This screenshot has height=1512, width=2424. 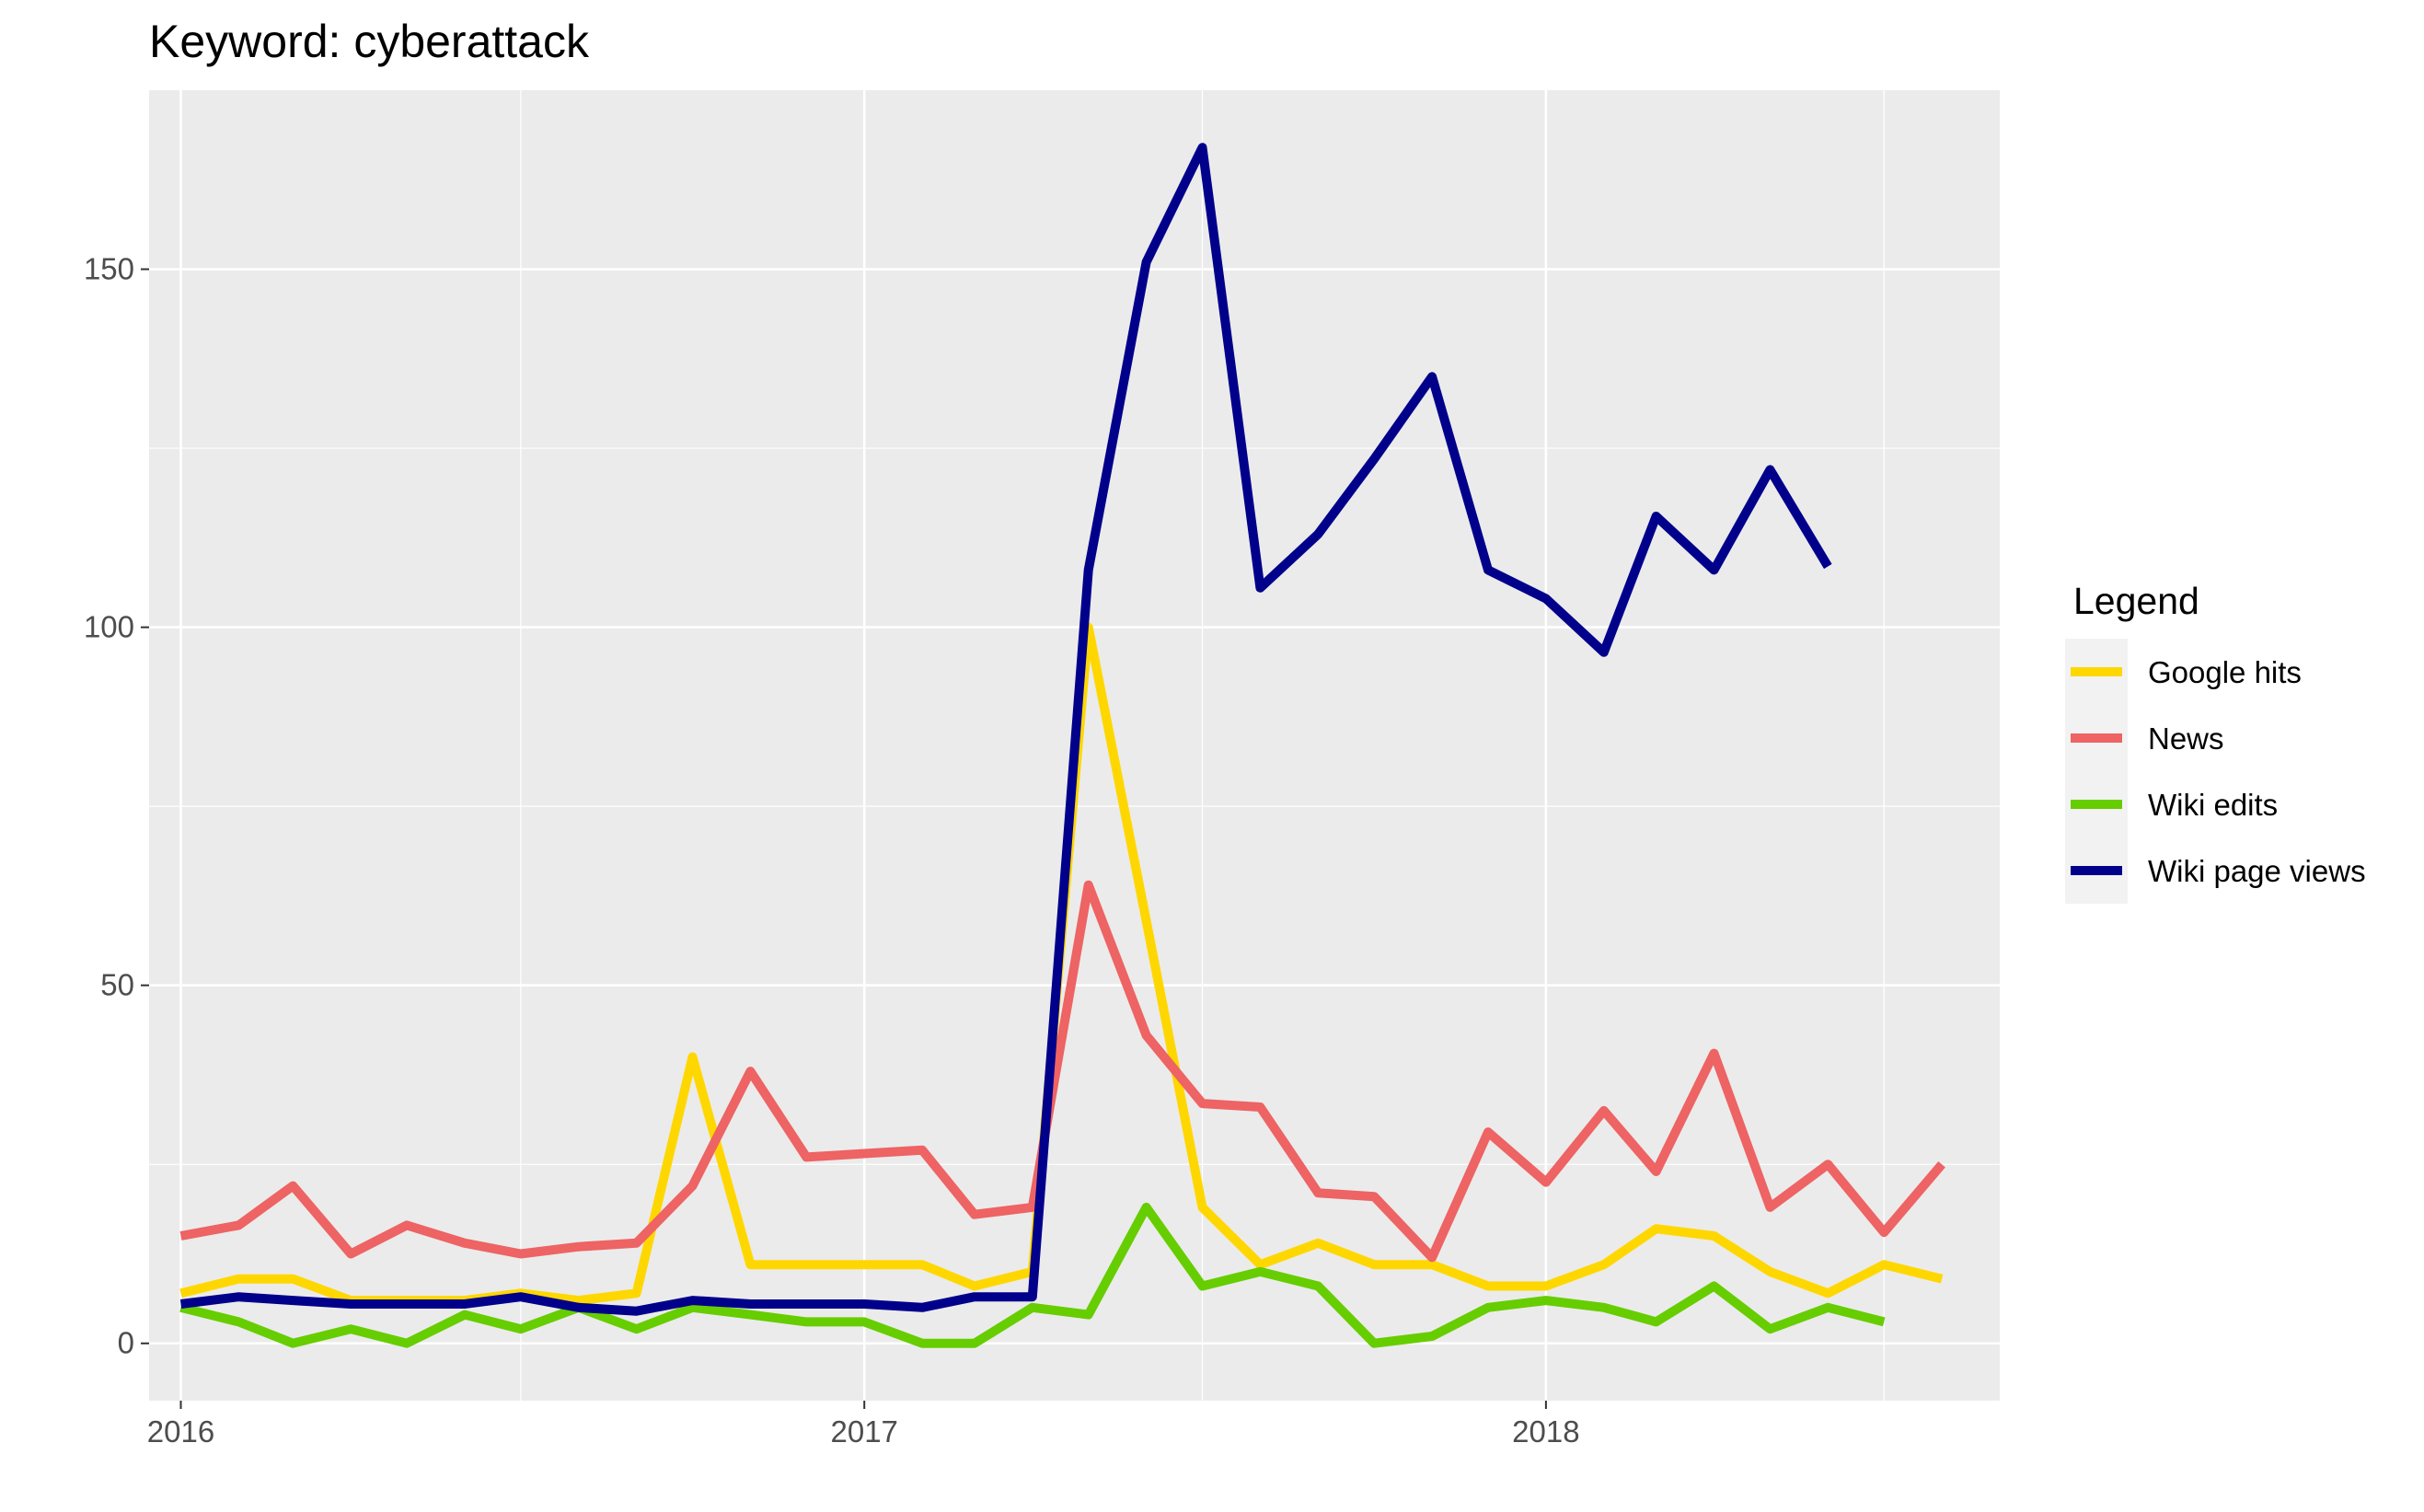 What do you see at coordinates (116, 806) in the screenshot?
I see `y-axis: 0 50 100 150` at bounding box center [116, 806].